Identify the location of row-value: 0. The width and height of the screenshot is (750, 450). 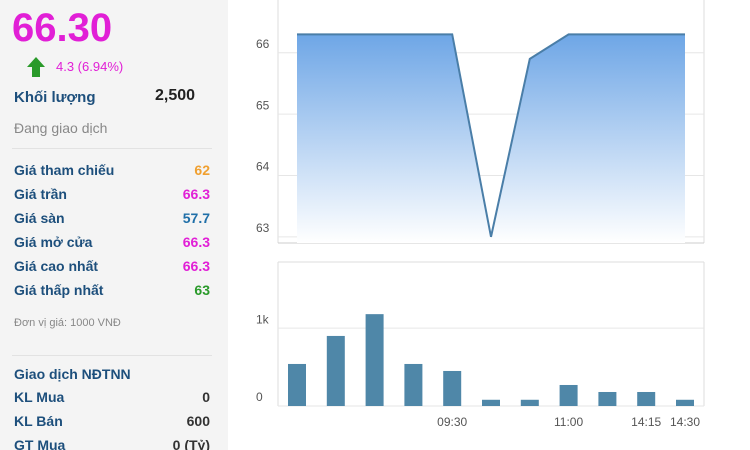
(206, 397).